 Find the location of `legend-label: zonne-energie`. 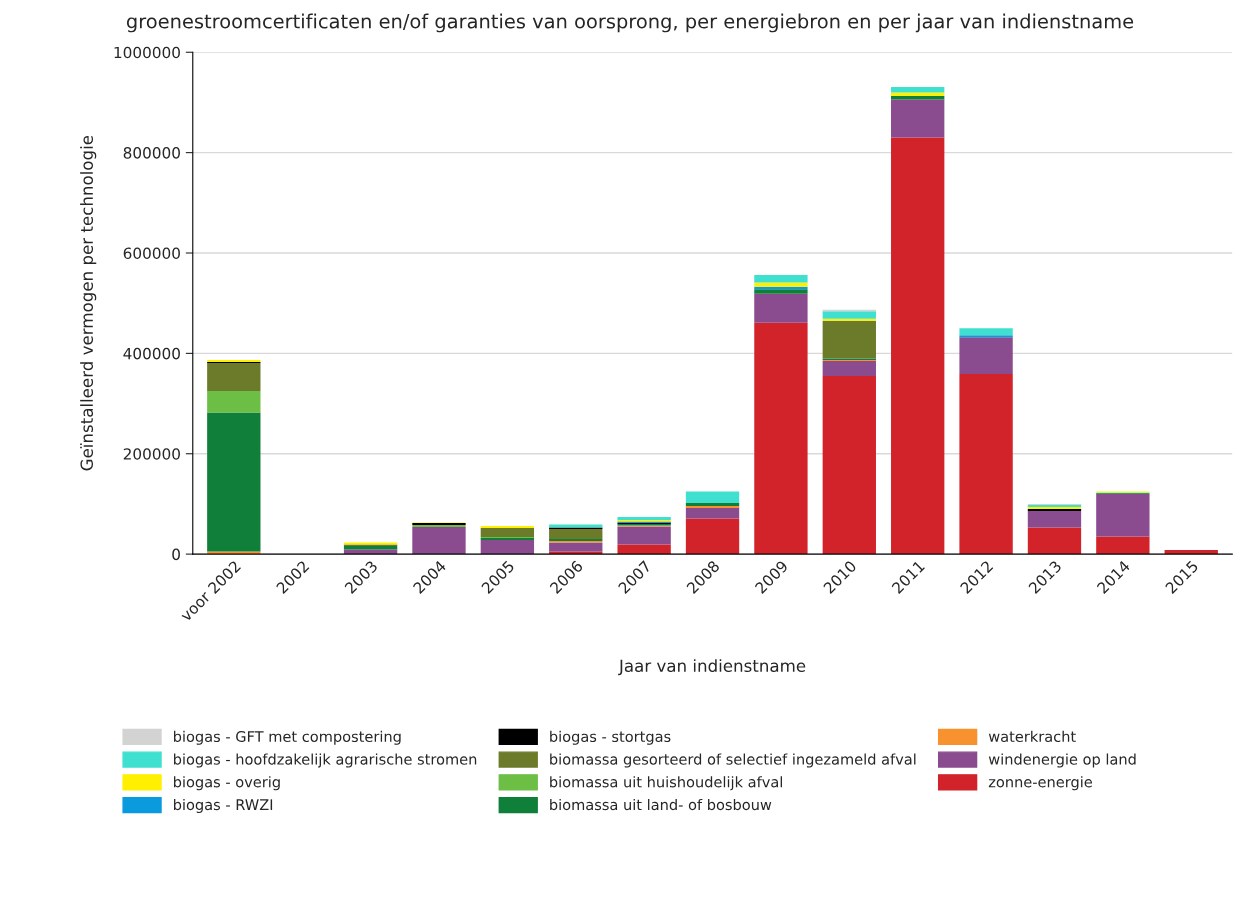

legend-label: zonne-energie is located at coordinates (1040, 783).